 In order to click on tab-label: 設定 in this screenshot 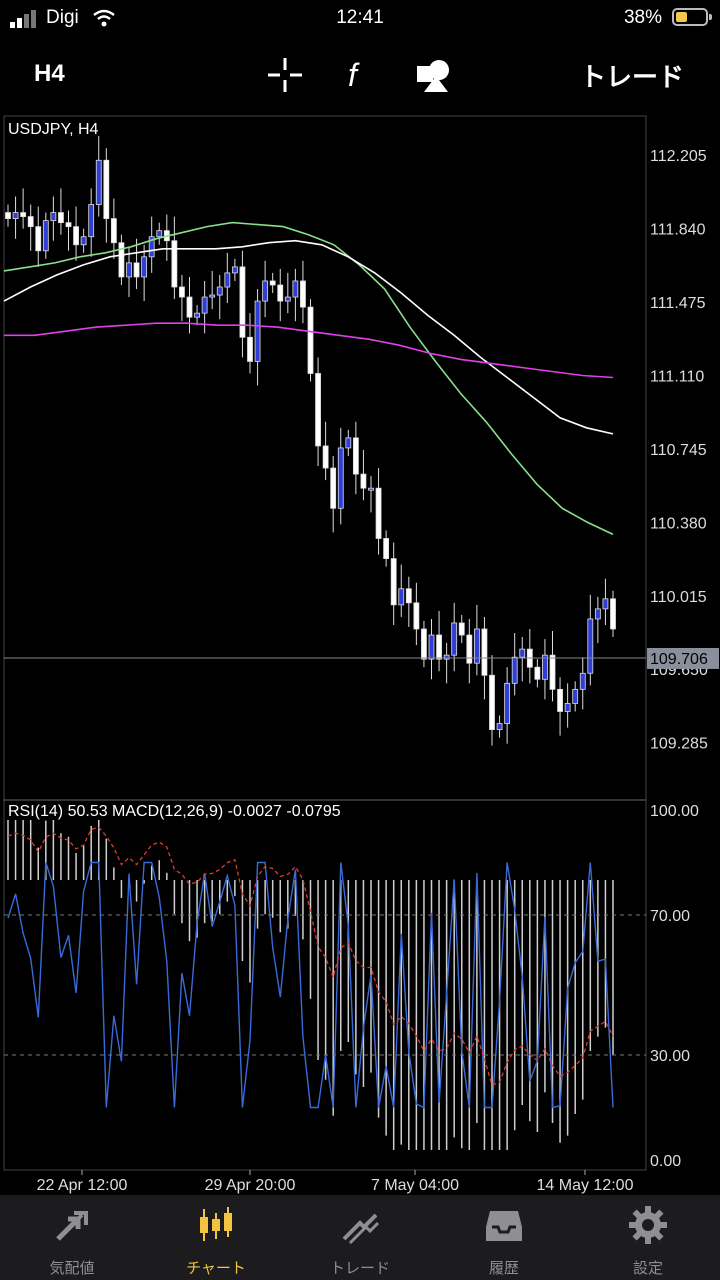, I will do `click(647, 1268)`.